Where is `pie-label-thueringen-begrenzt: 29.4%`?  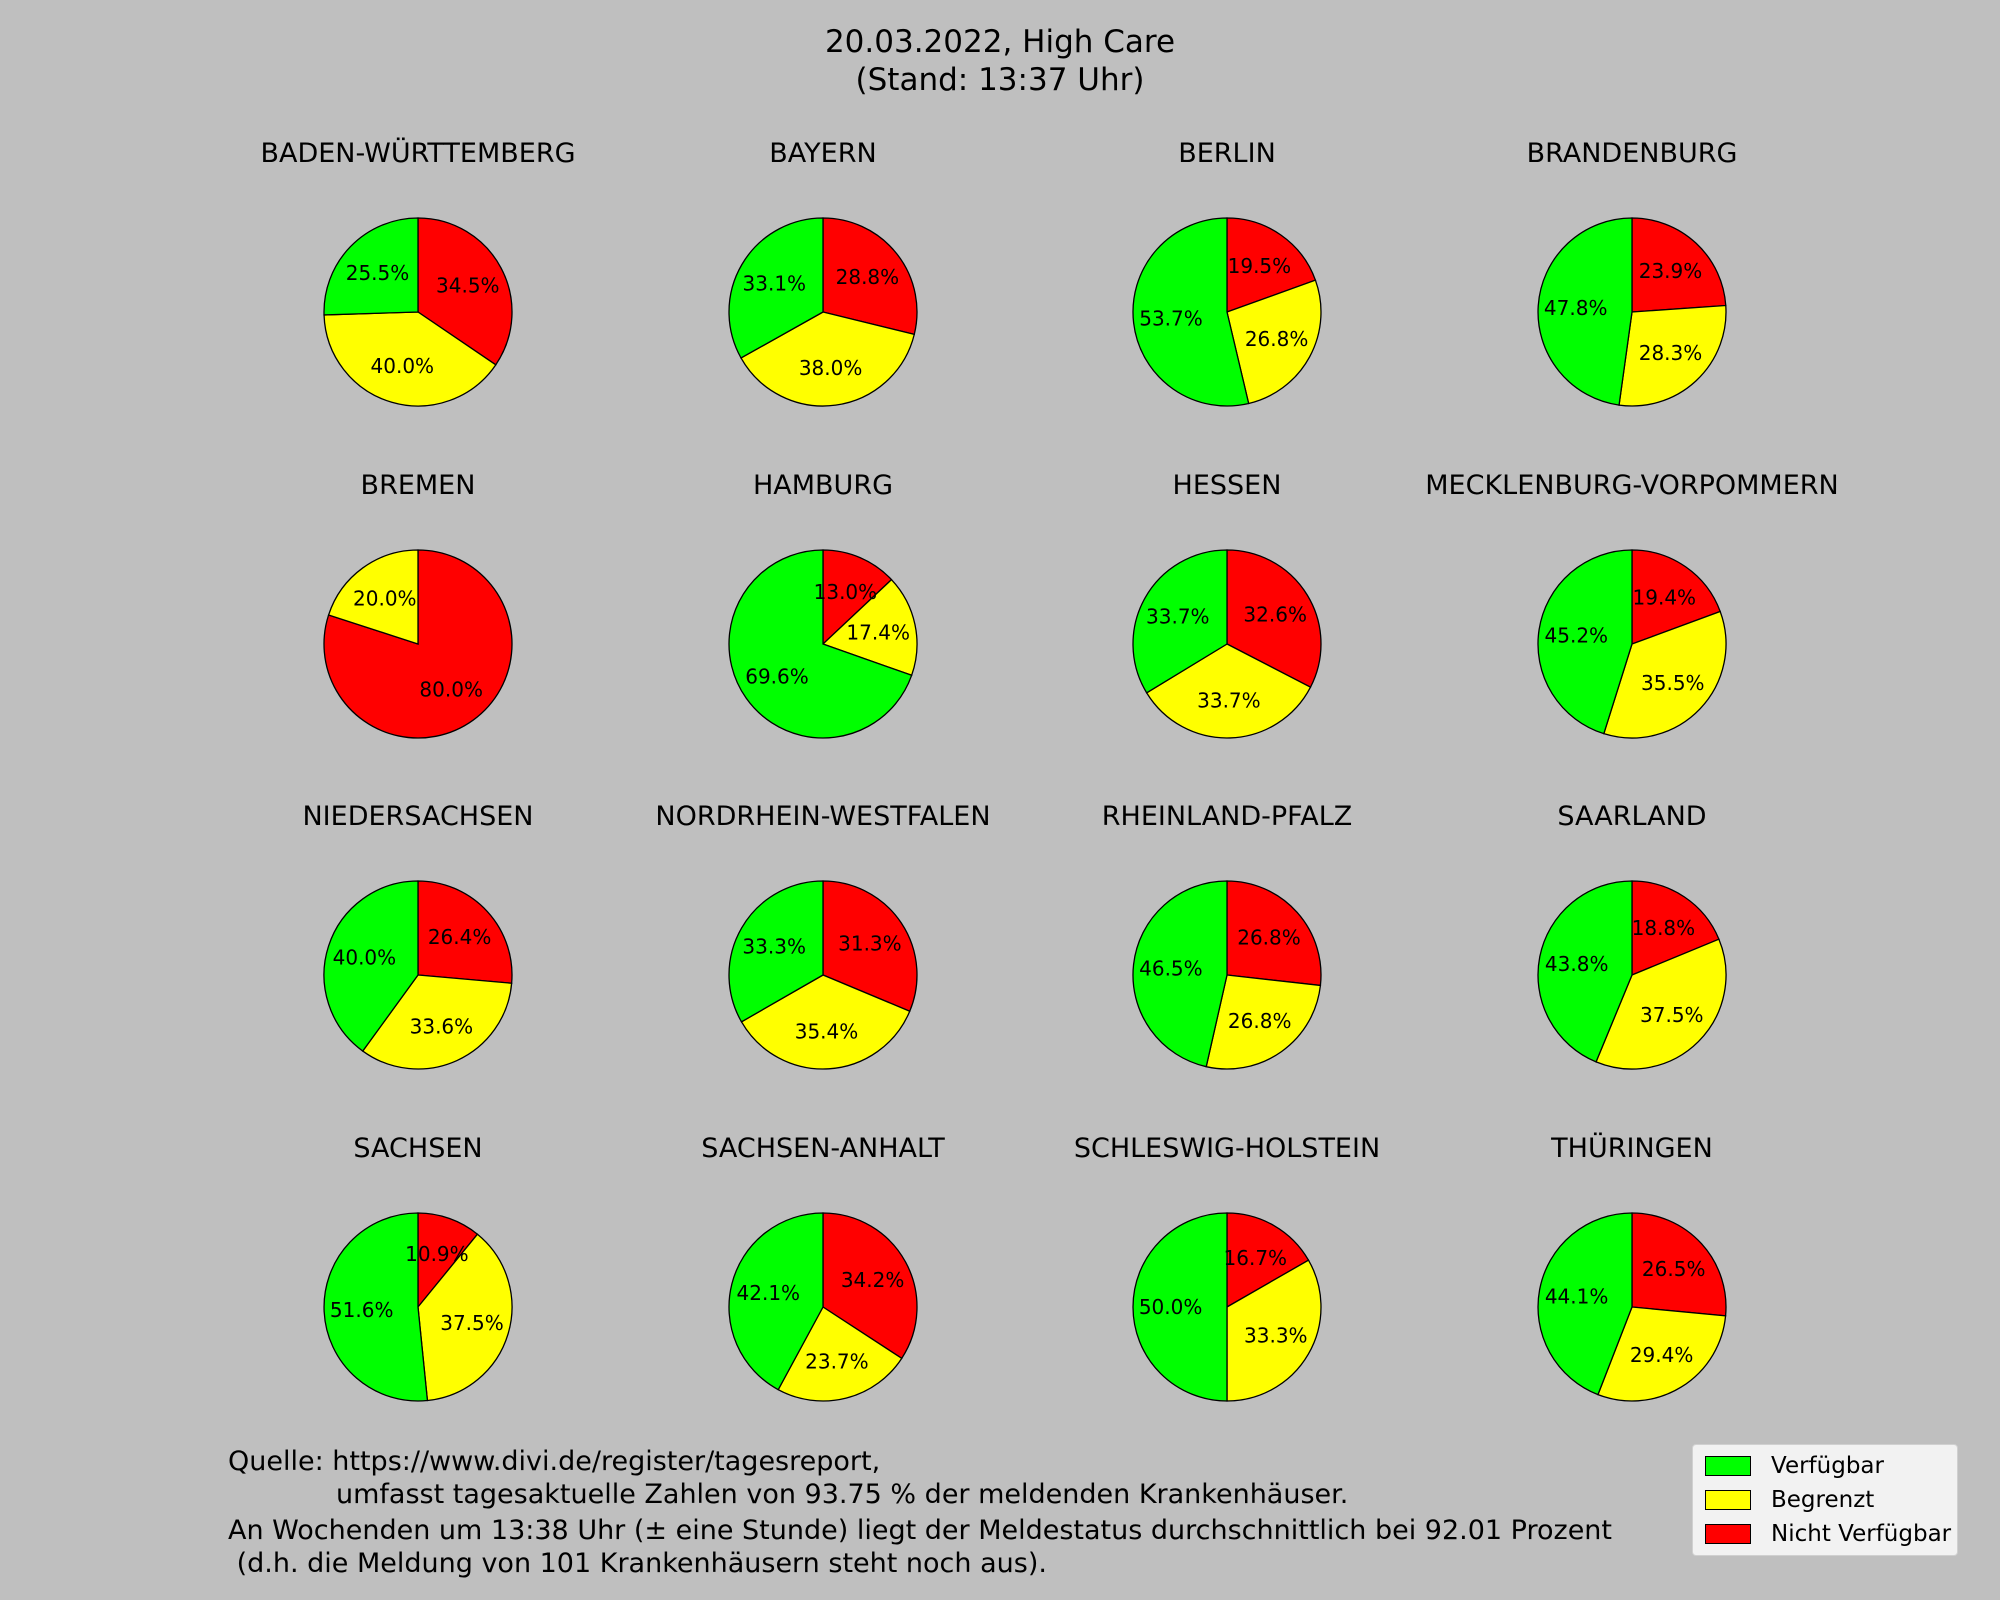
pie-label-thueringen-begrenzt: 29.4% is located at coordinates (1662, 1355).